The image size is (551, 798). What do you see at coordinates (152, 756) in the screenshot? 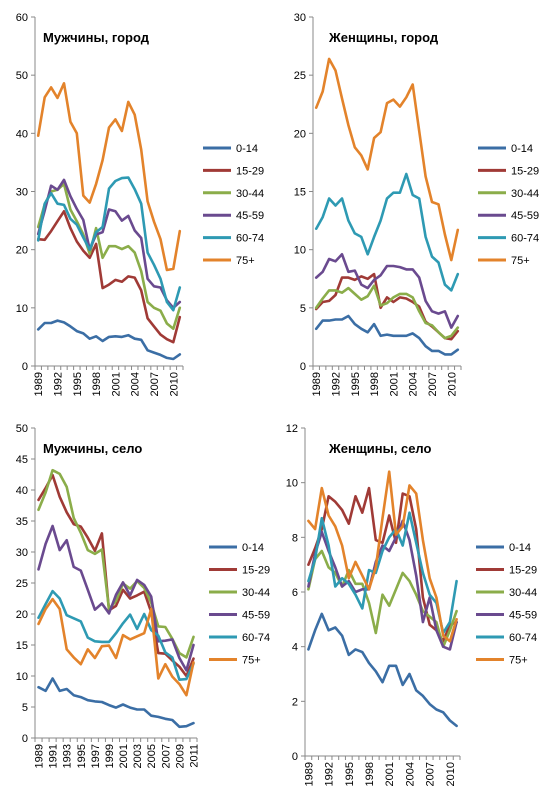
I see `x-tick-label: 2005` at bounding box center [152, 756].